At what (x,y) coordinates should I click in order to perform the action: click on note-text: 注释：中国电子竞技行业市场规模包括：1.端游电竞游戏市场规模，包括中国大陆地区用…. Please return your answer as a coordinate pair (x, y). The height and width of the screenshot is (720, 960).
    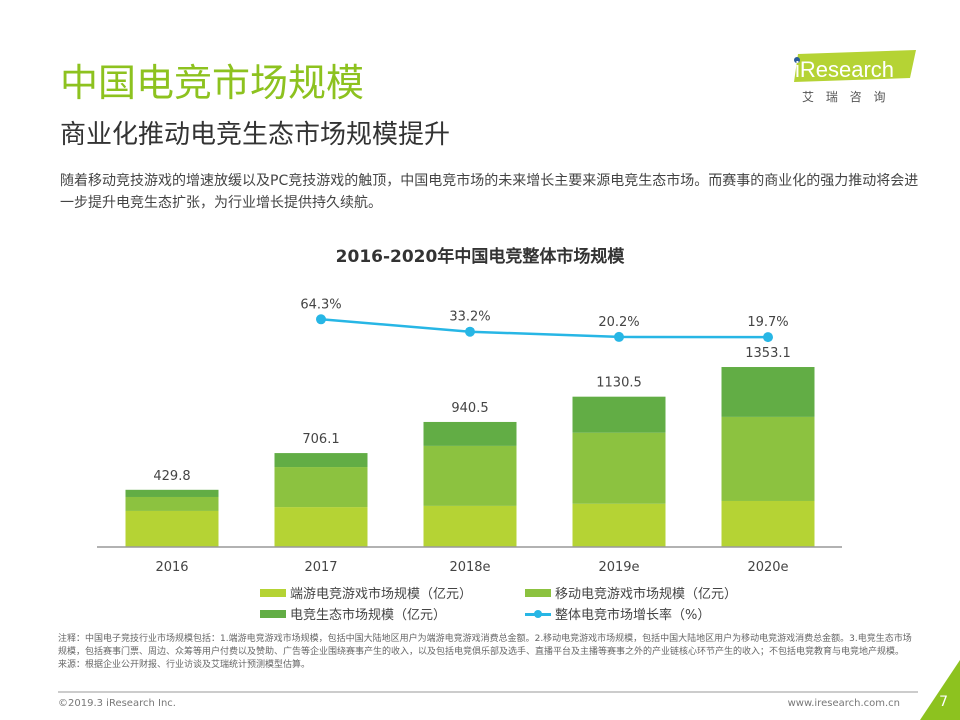
    Looking at the image, I should click on (485, 645).